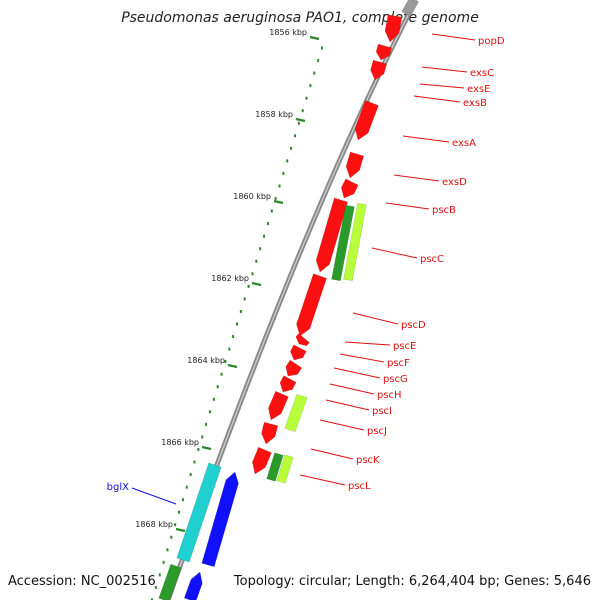 This screenshot has width=600, height=600. Describe the element at coordinates (285, 469) in the screenshot. I see `lime-gene-bar` at that location.